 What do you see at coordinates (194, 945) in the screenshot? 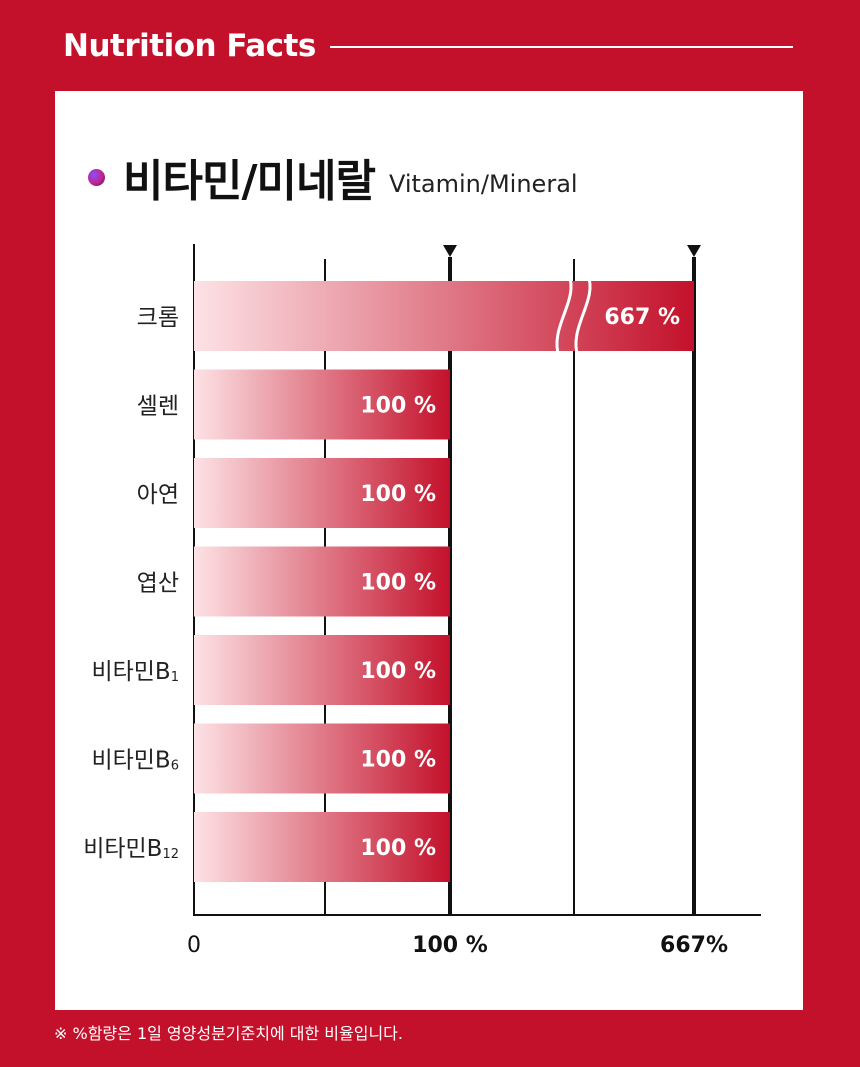
I see `x-tick-label: 0` at bounding box center [194, 945].